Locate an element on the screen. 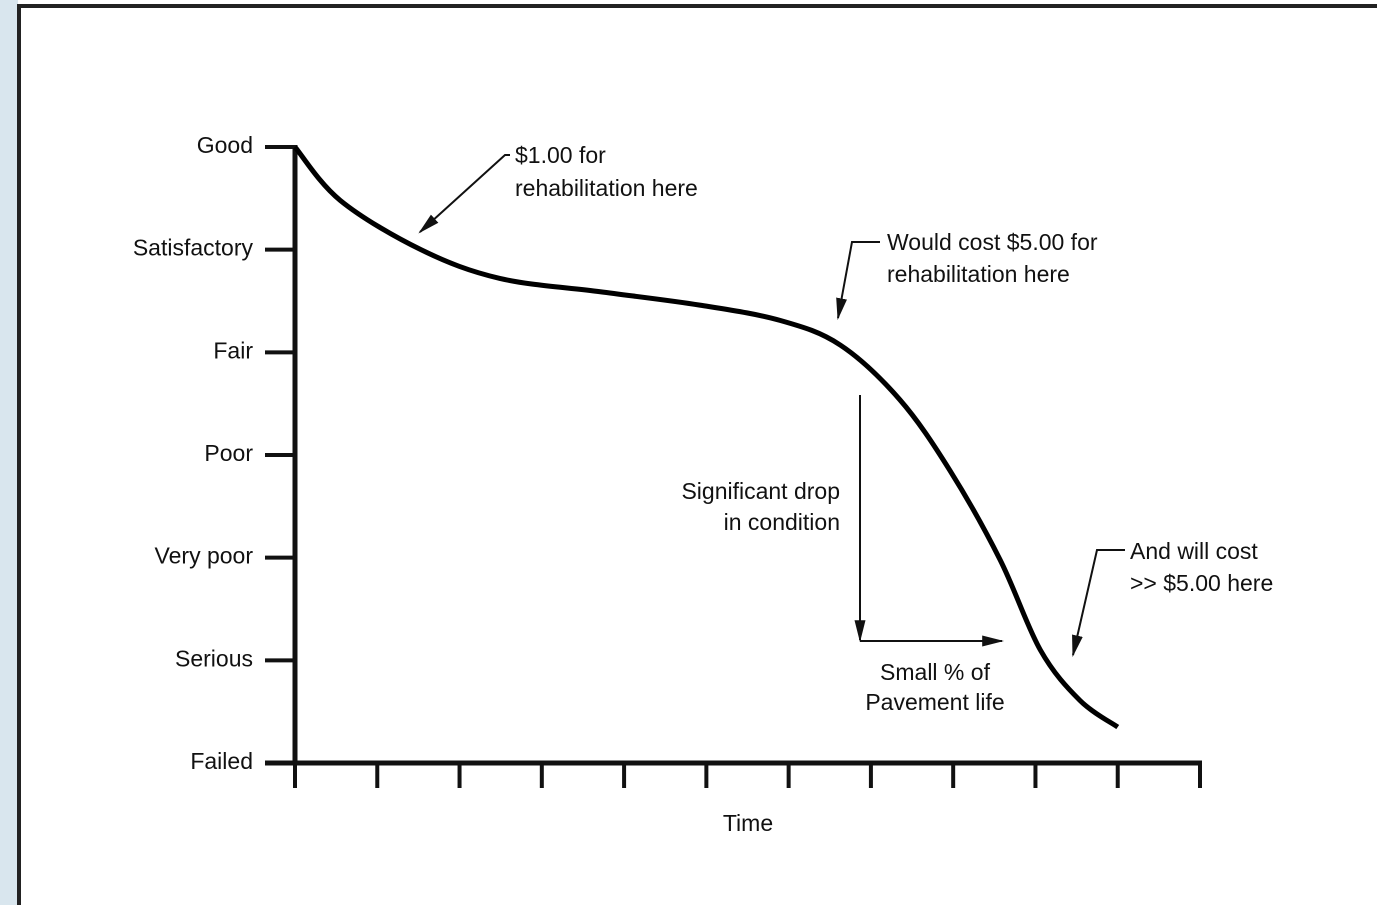 This screenshot has height=910, width=1377. y-tick-label: Good is located at coordinates (225, 145).